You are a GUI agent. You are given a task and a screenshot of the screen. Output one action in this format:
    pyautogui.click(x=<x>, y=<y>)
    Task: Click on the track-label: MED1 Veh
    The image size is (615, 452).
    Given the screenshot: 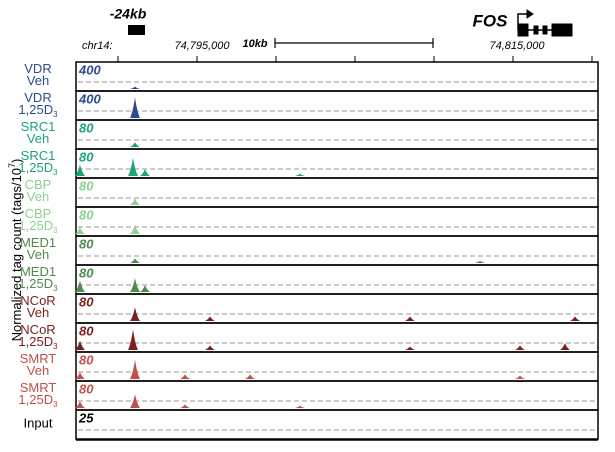 What is the action you would take?
    pyautogui.click(x=38, y=248)
    